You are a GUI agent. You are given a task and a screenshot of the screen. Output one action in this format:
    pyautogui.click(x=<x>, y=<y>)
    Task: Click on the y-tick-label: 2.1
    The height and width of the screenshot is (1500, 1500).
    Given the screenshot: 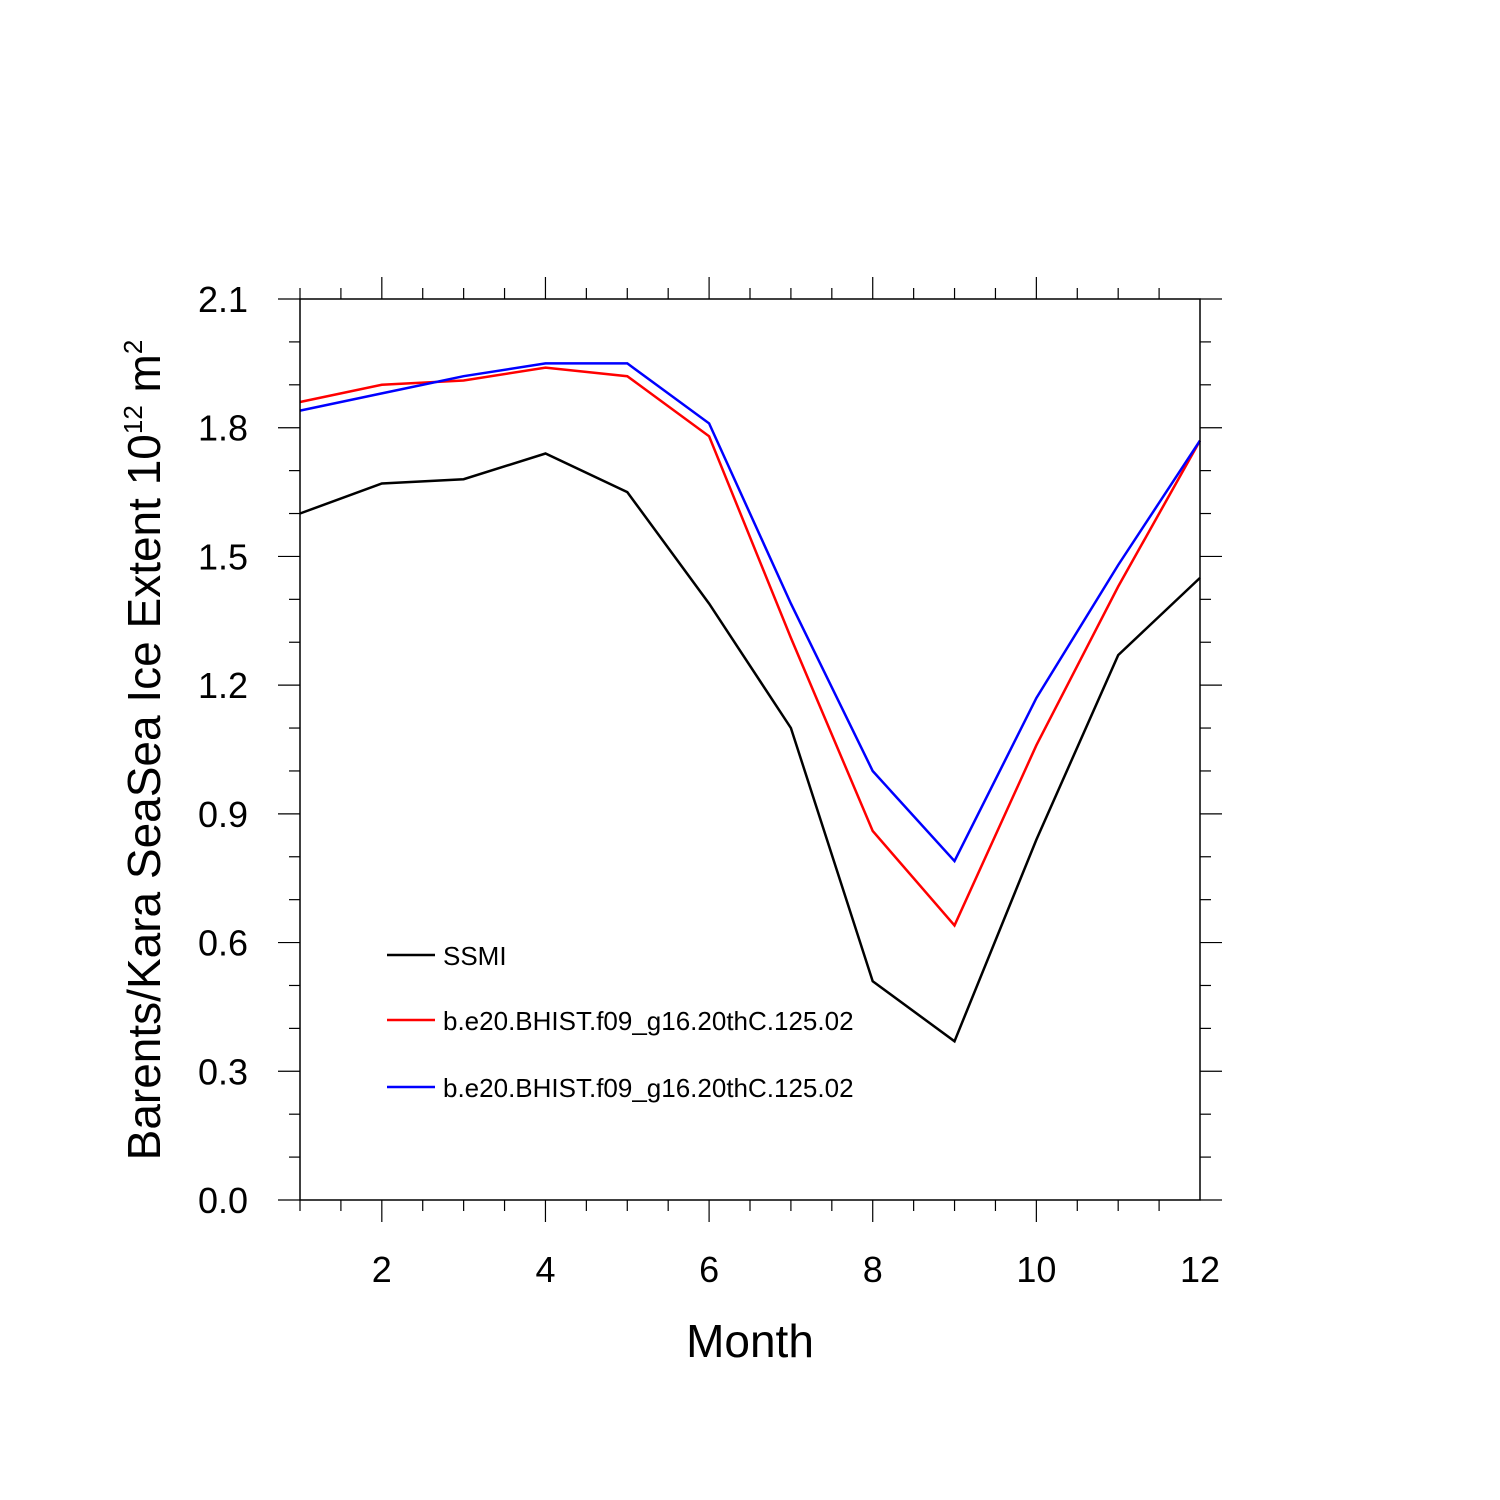 What is the action you would take?
    pyautogui.click(x=223, y=299)
    